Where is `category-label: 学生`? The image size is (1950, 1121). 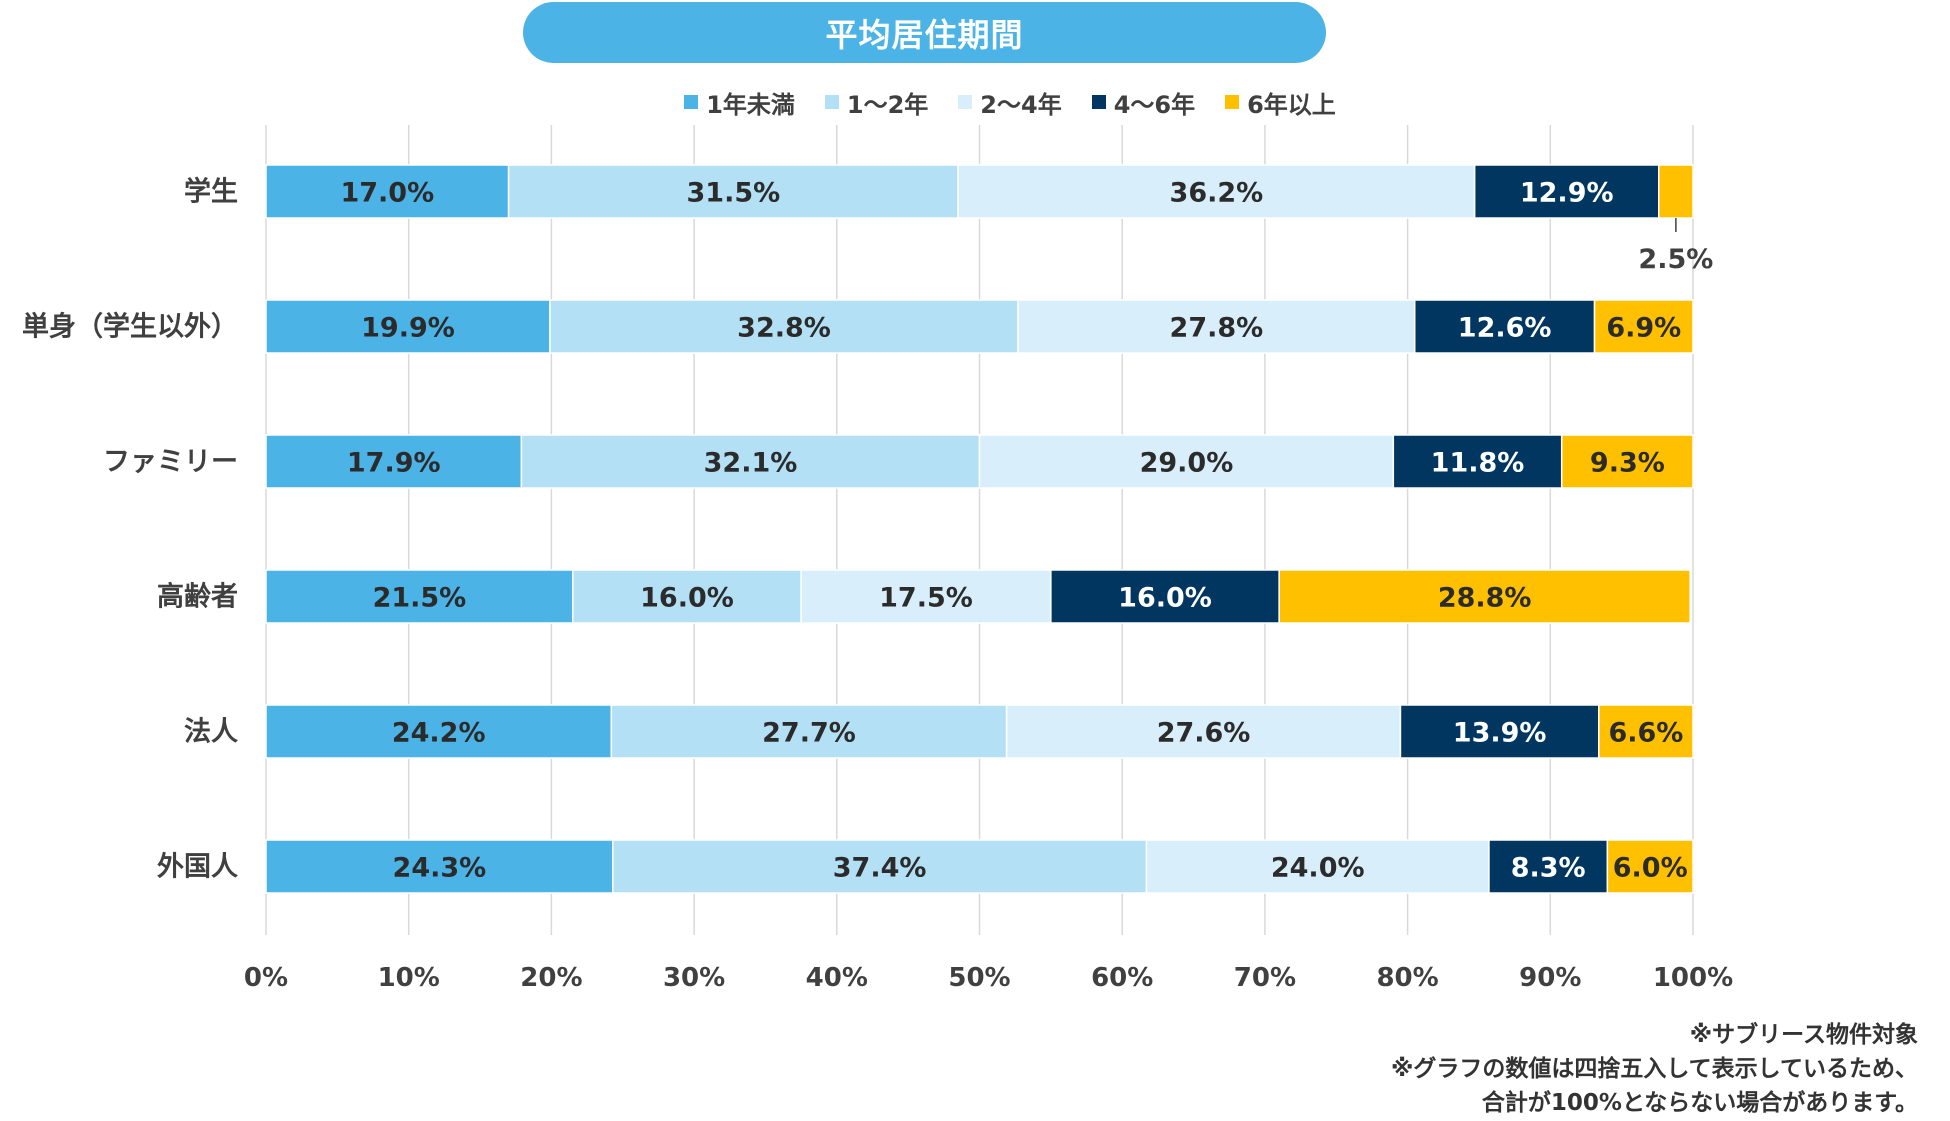
category-label: 学生 is located at coordinates (211, 192).